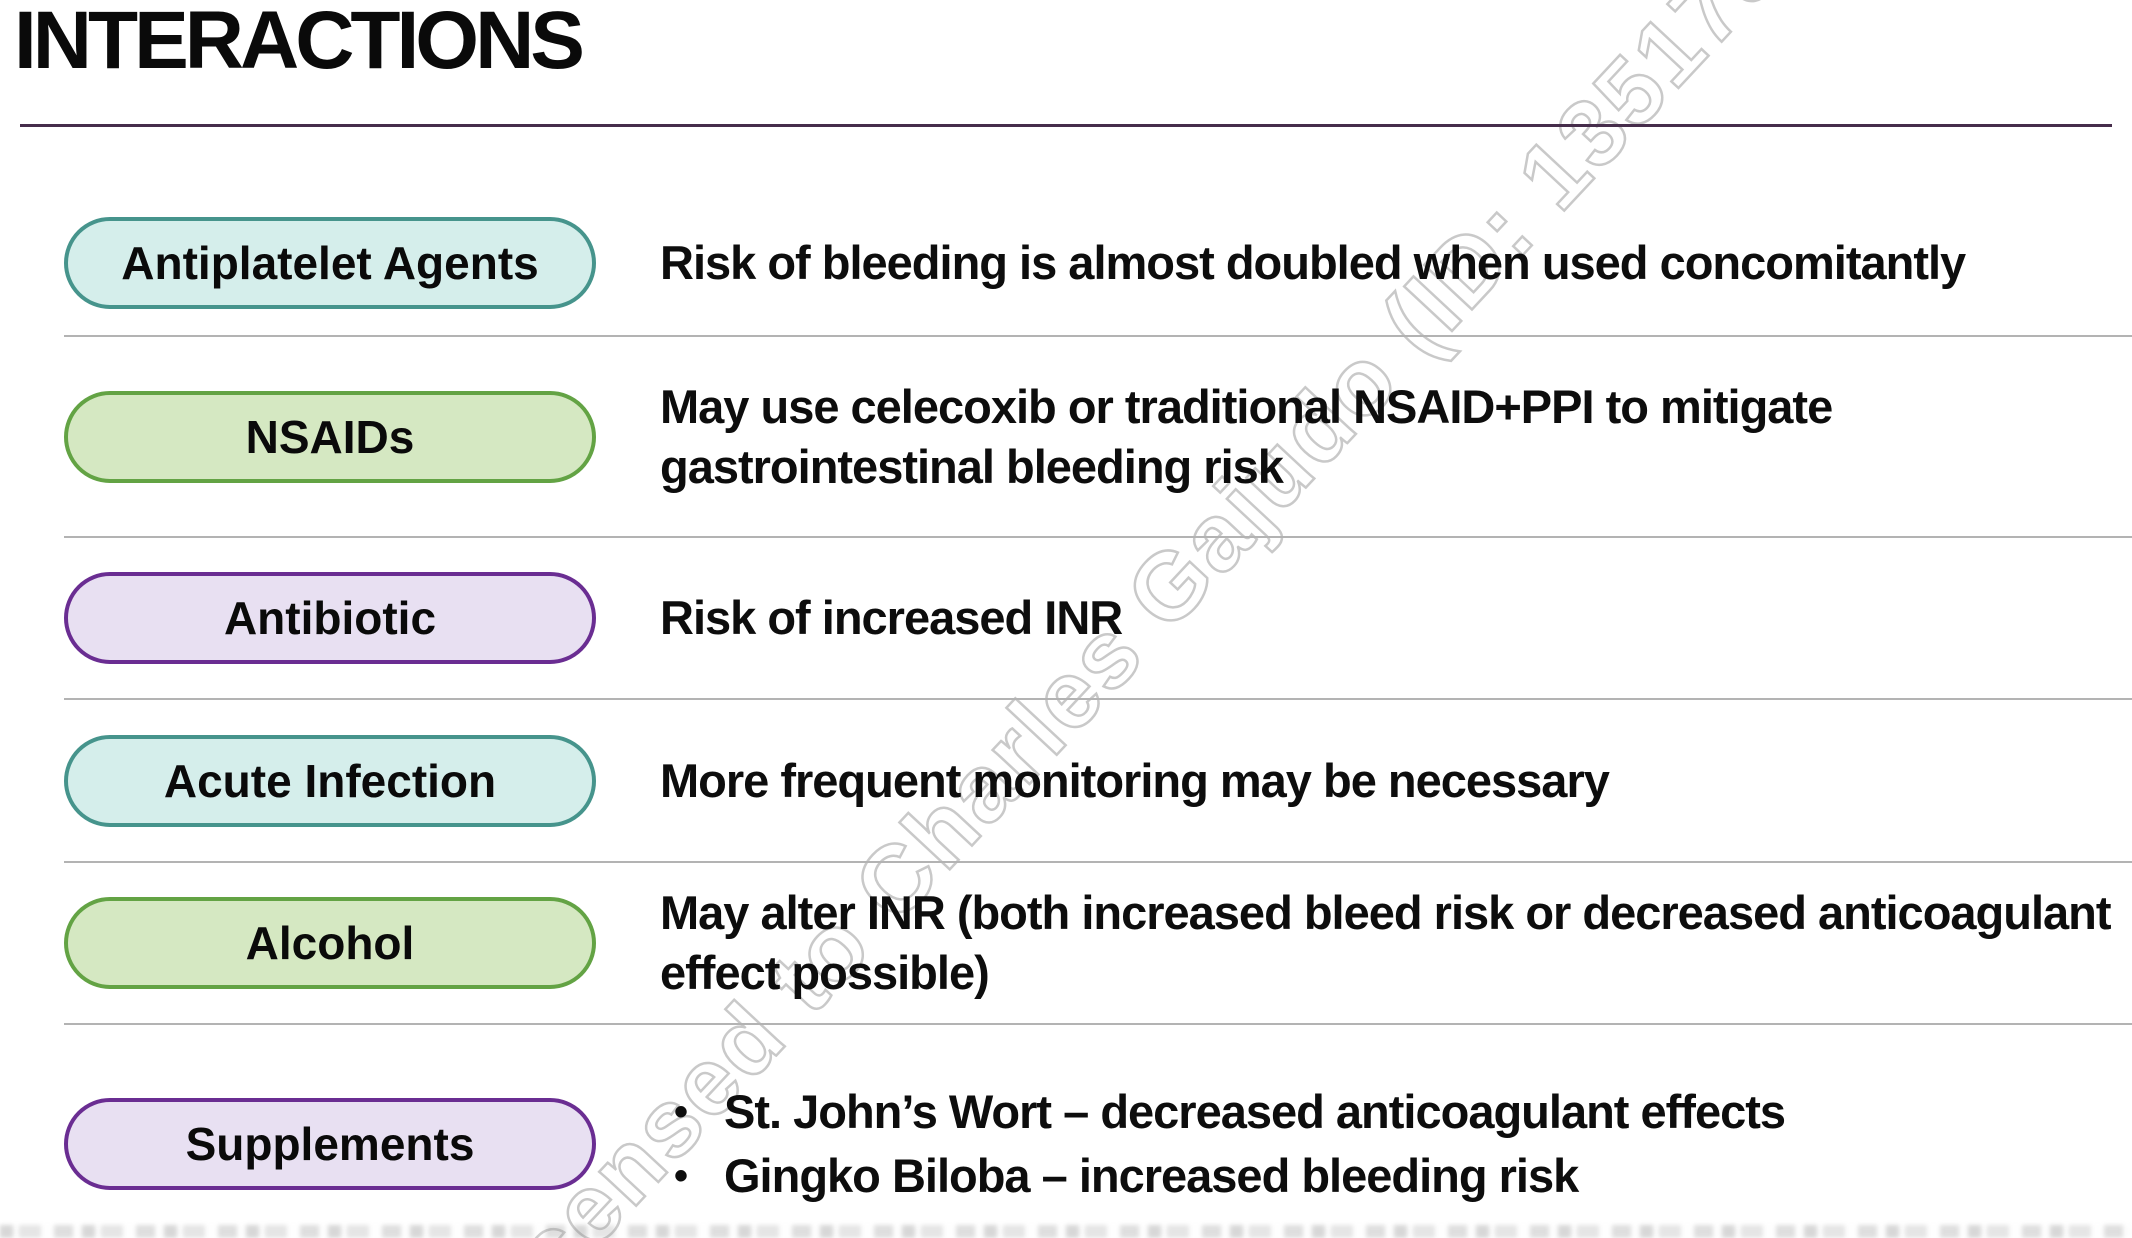  Describe the element at coordinates (1066, 1231) in the screenshot. I see `cutoff-text-strip` at that location.